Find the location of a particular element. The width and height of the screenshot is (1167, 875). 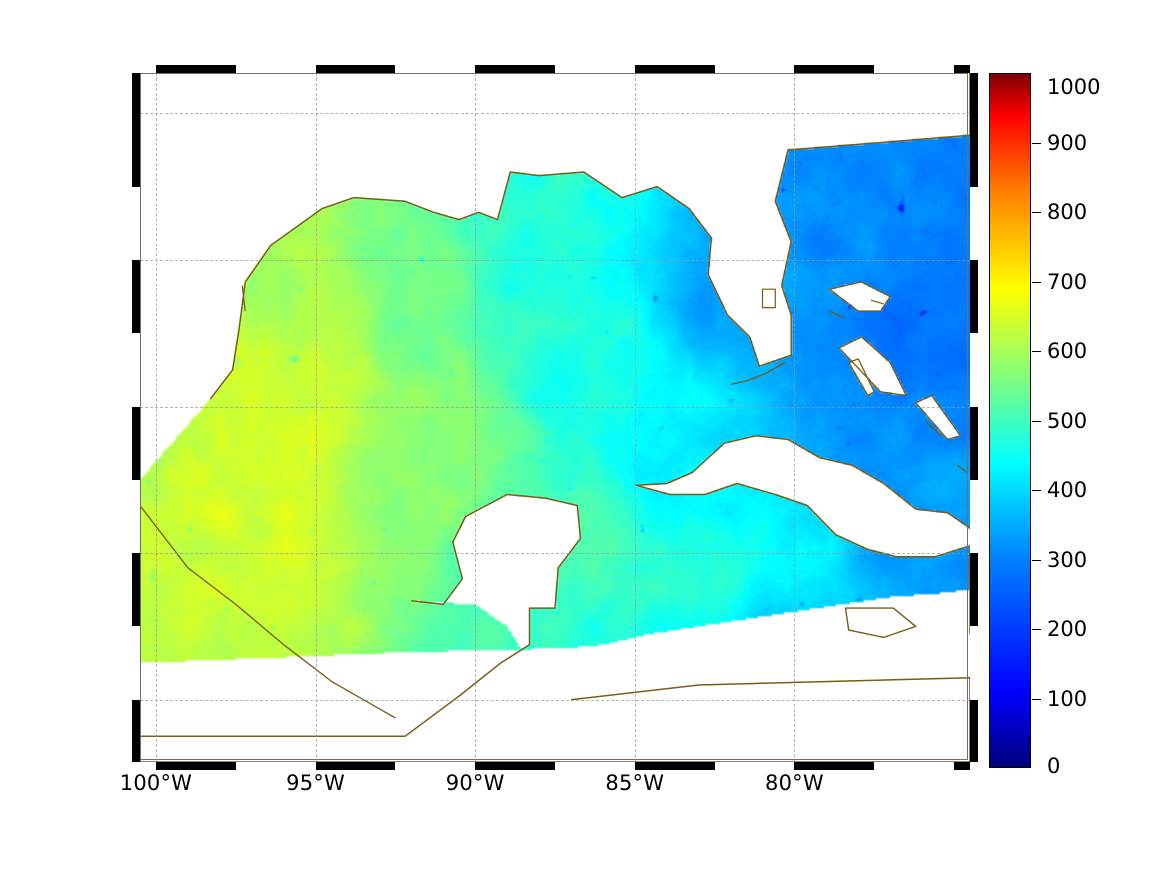

colorbar-tick-label-9: 900 is located at coordinates (1067, 142).